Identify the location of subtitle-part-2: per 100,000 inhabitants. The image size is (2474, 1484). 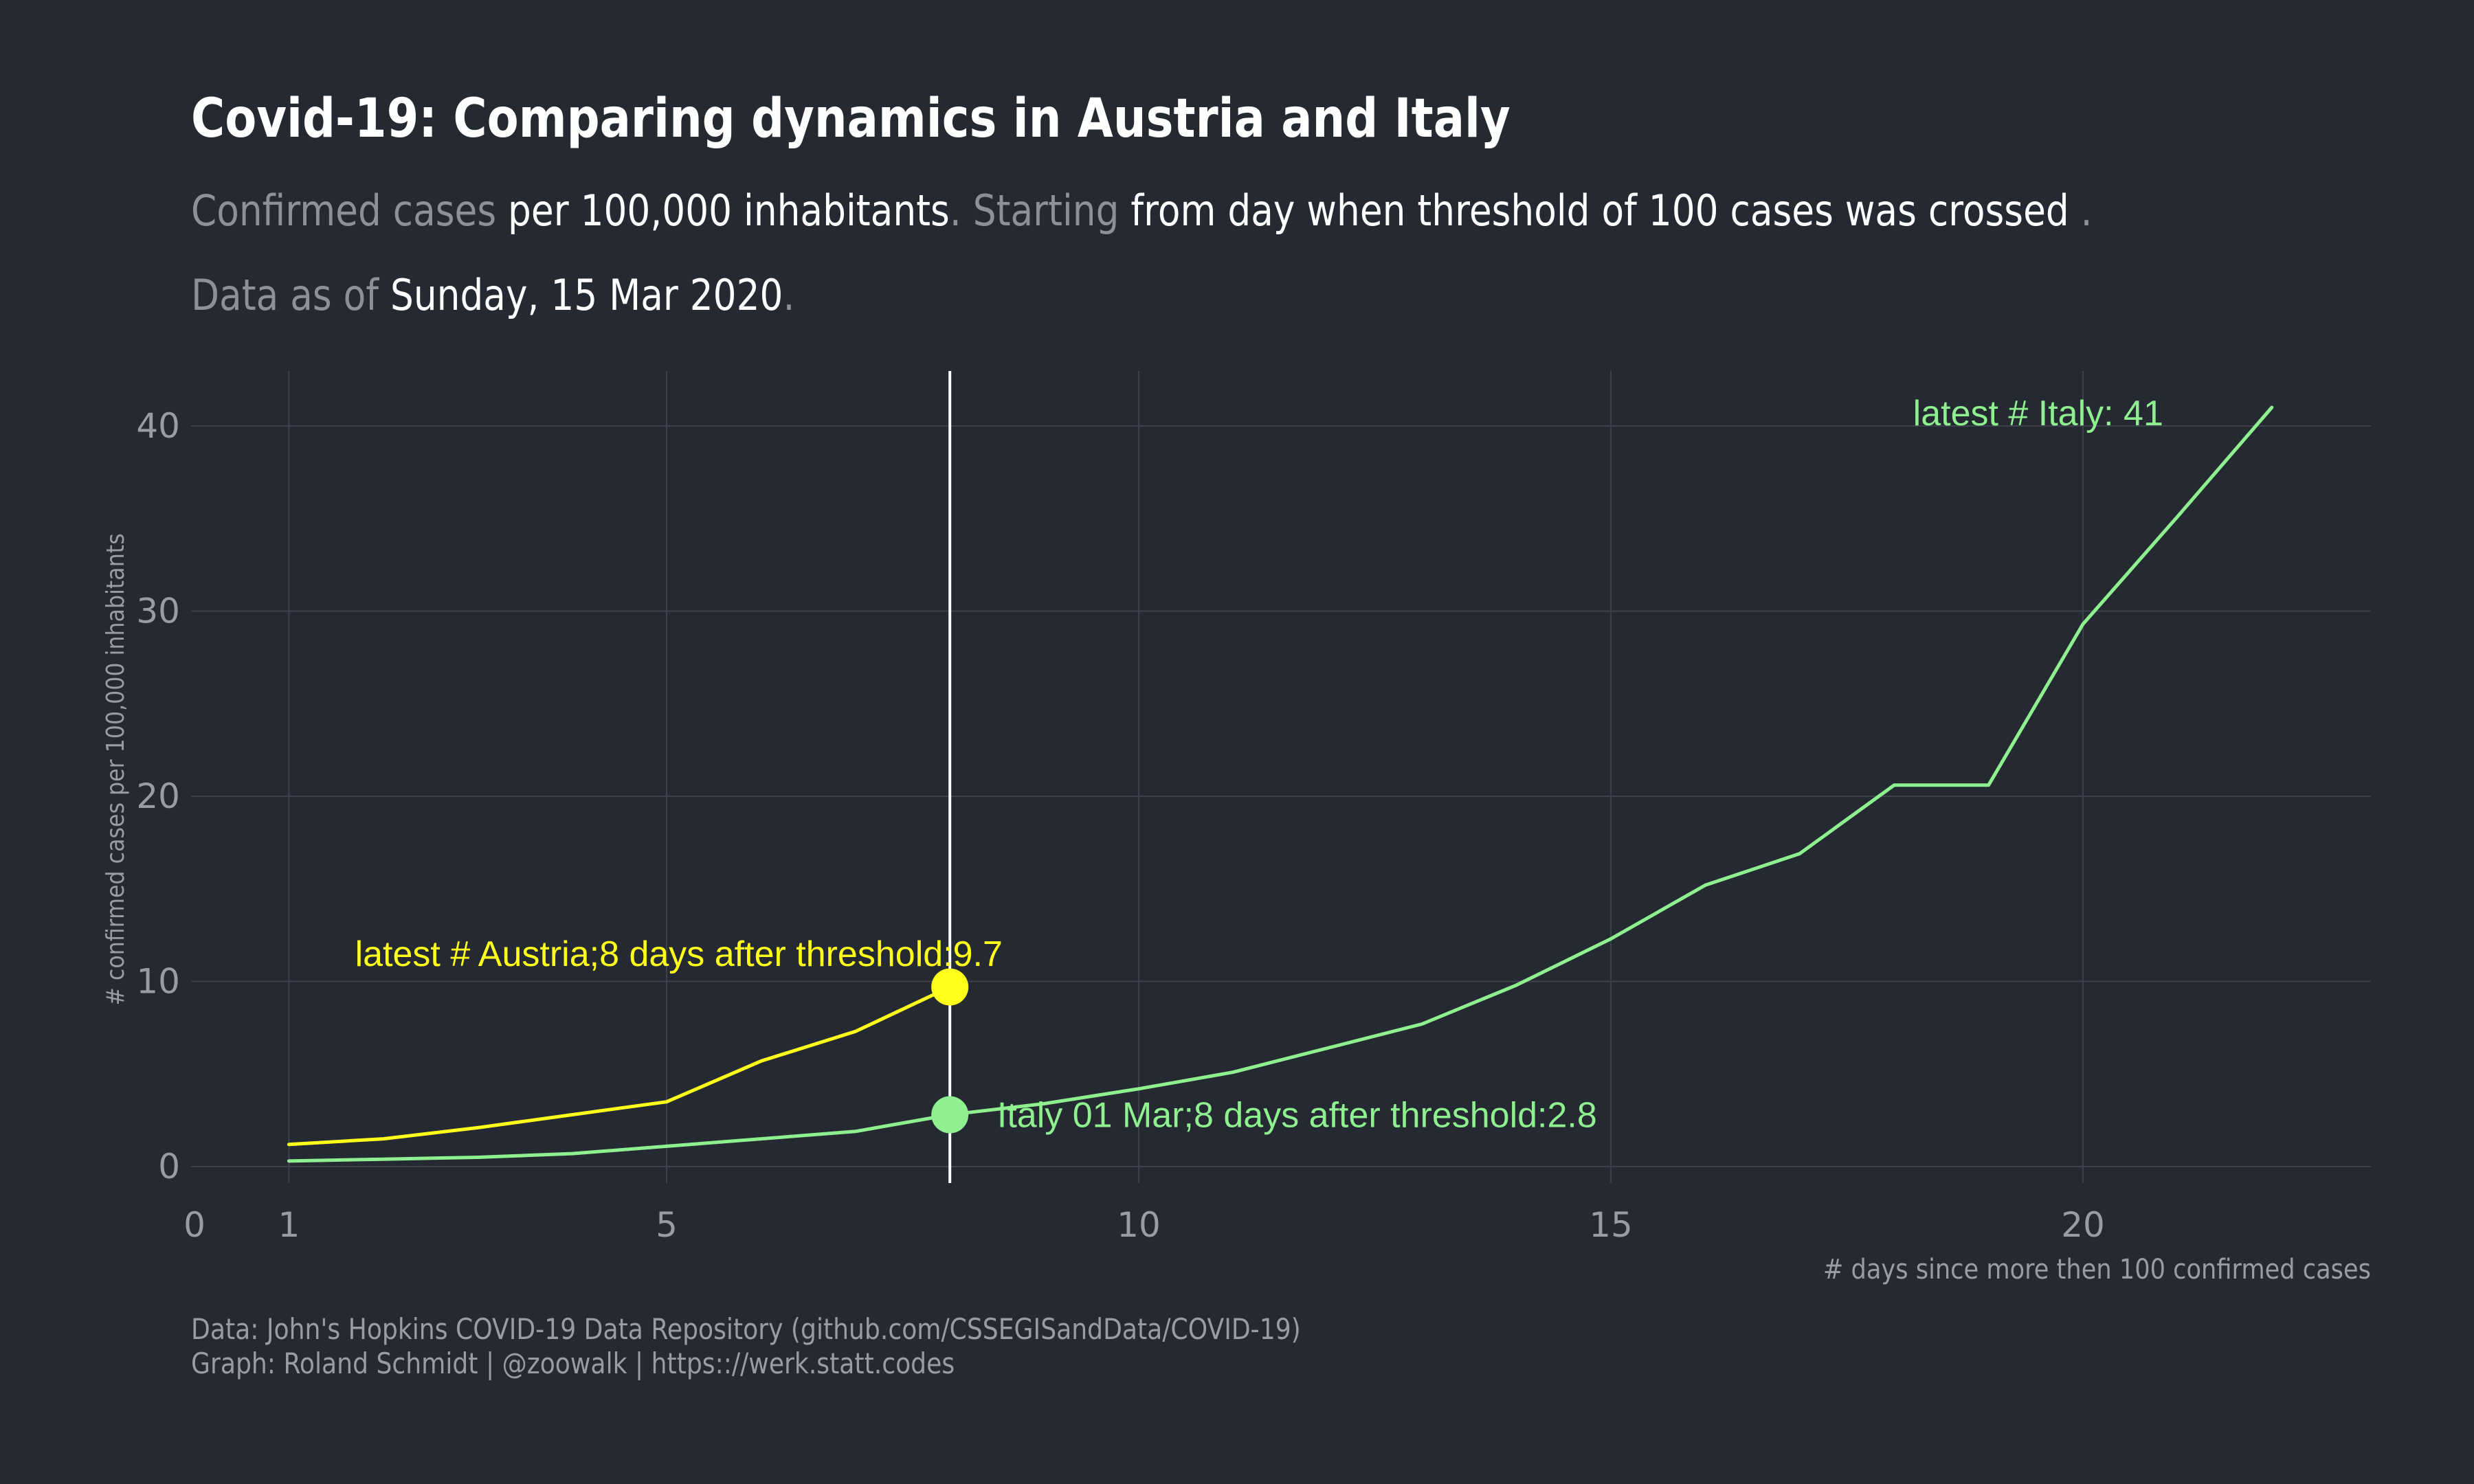
(723, 211).